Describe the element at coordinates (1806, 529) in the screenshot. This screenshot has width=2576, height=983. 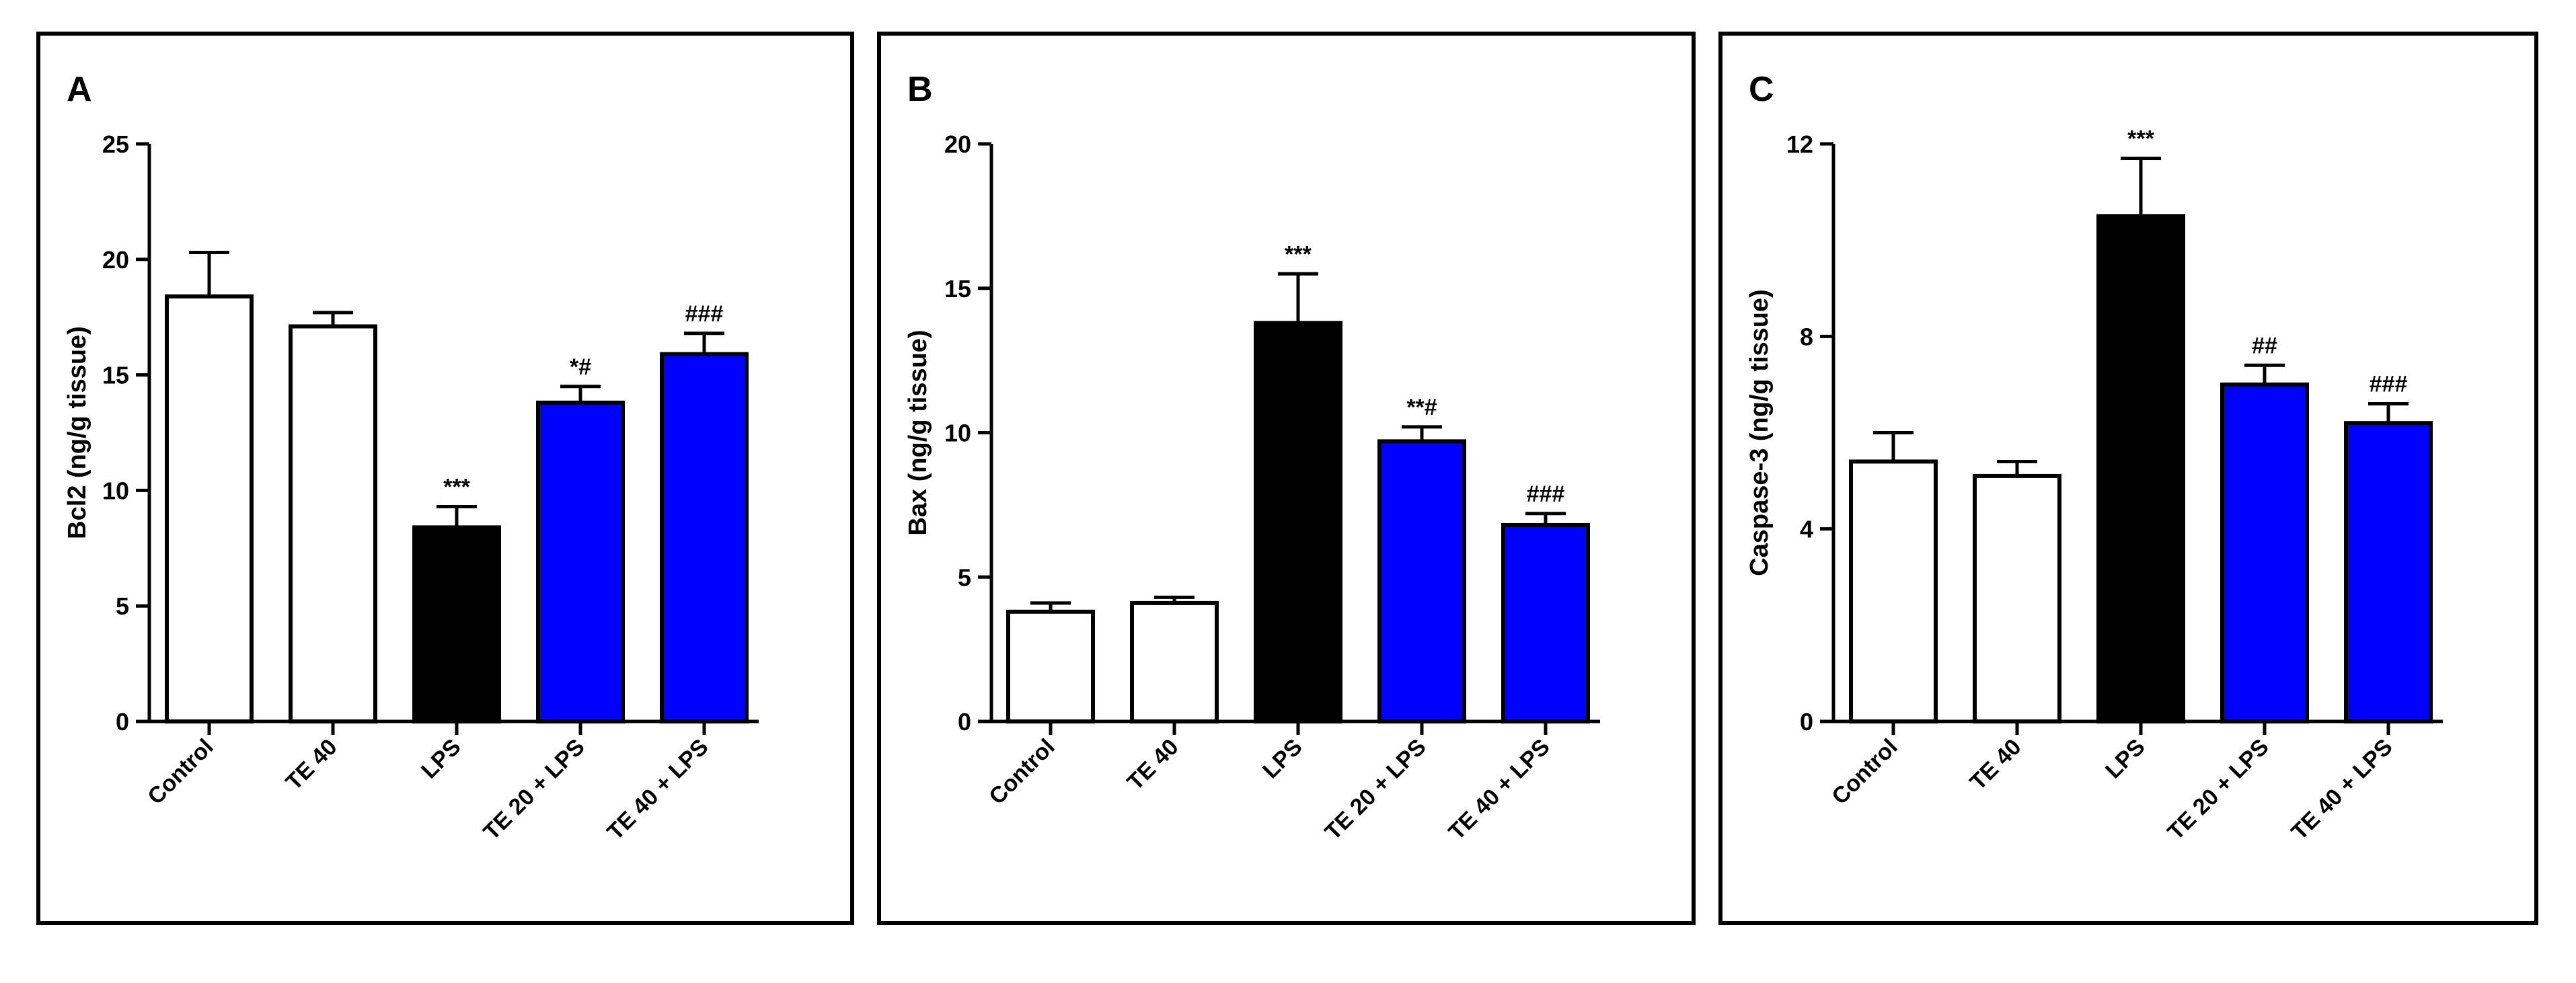
I see `y-tick-label: 4` at that location.